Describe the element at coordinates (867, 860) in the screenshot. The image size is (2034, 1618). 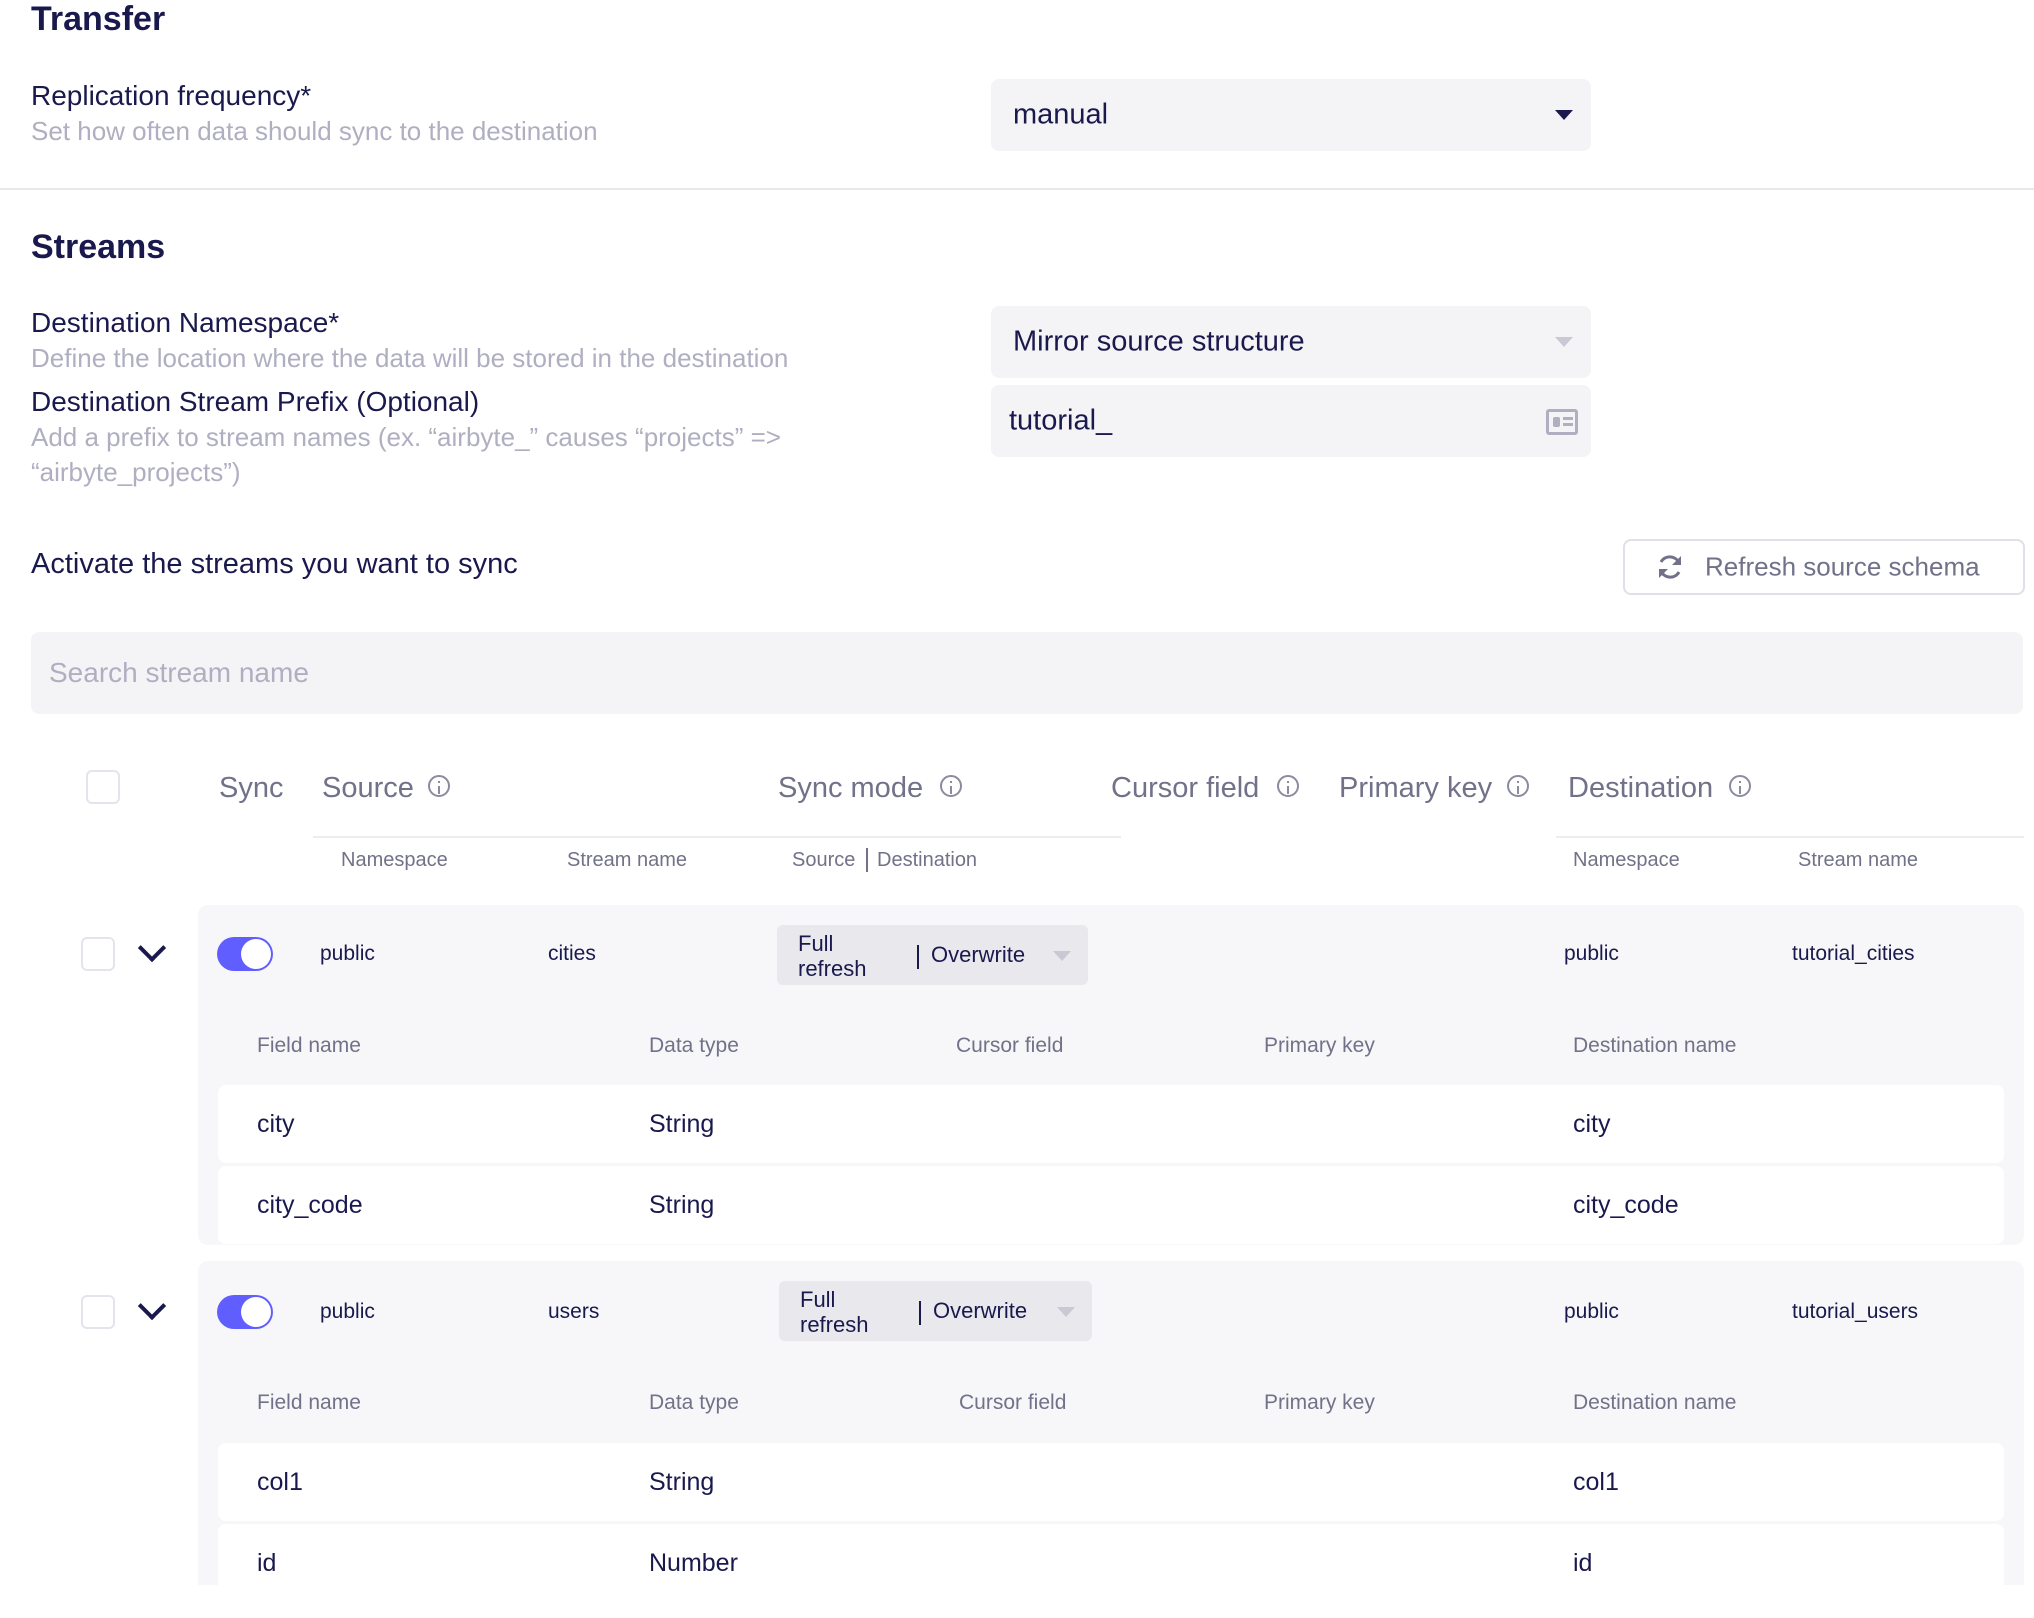
I see `subheader-separator` at that location.